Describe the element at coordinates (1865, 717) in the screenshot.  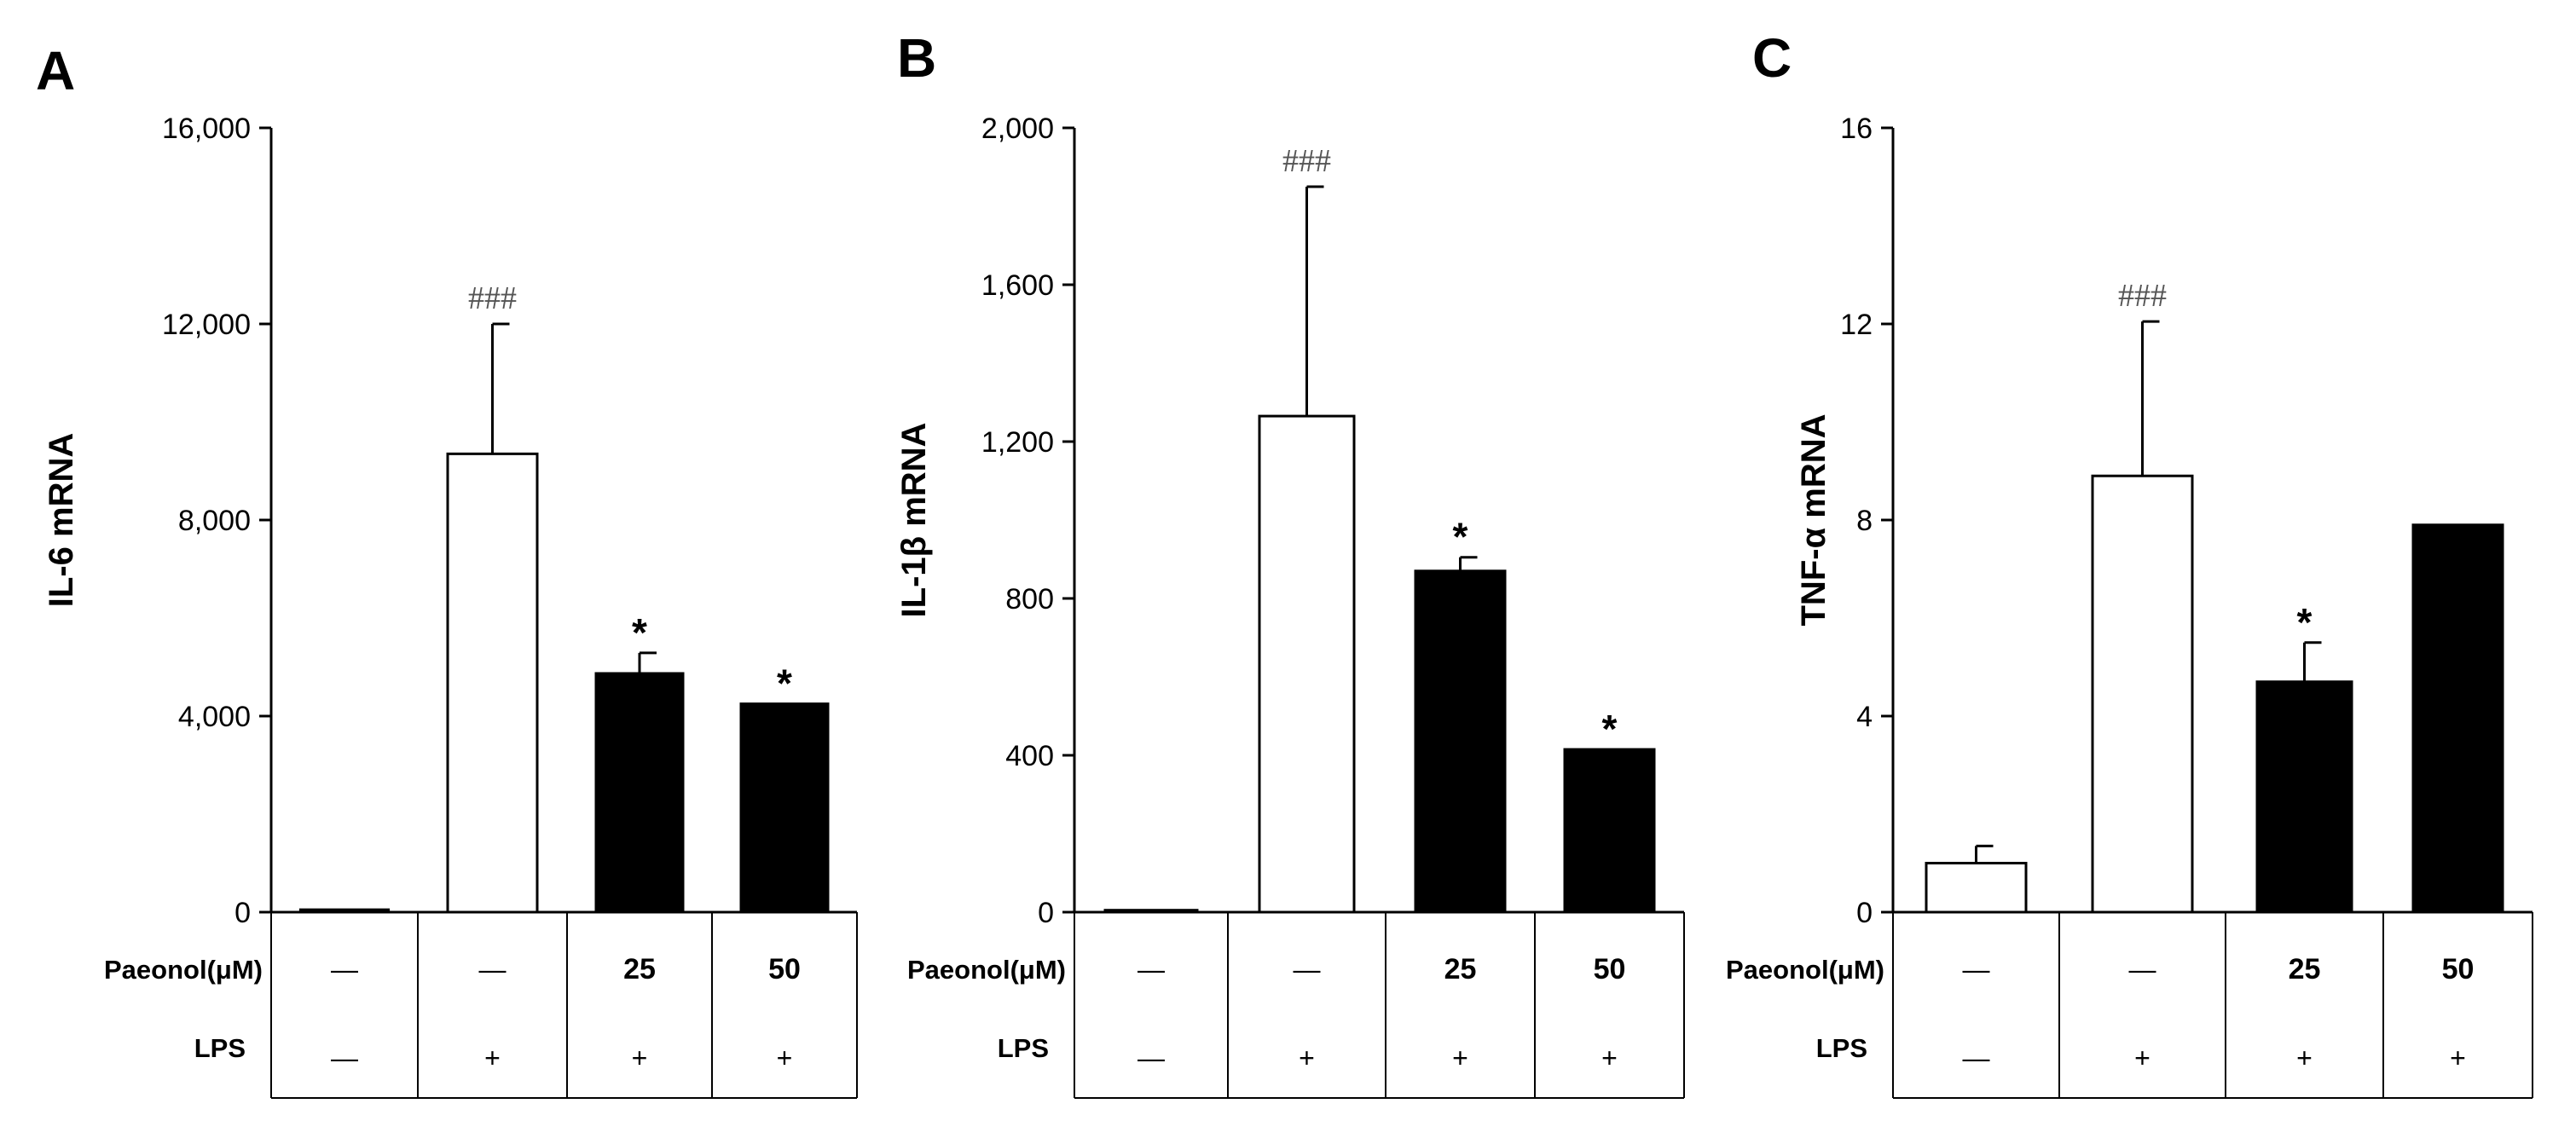
I see `y-tick-label: 4` at that location.